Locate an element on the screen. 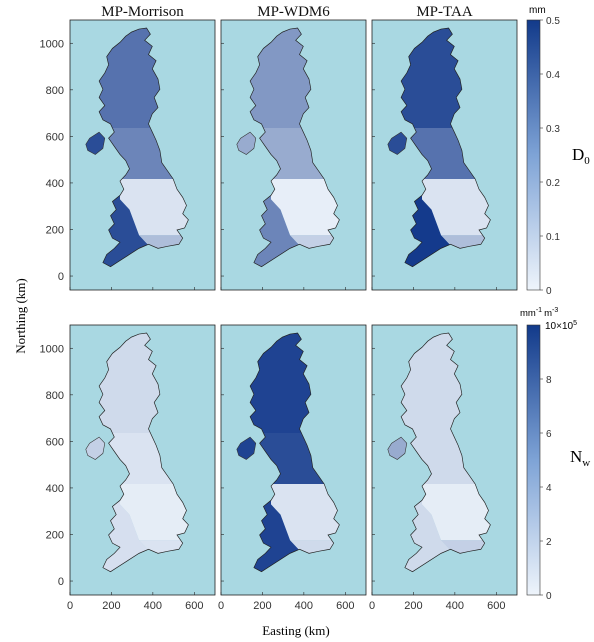  colorbar-nw-bar is located at coordinates (533, 460).